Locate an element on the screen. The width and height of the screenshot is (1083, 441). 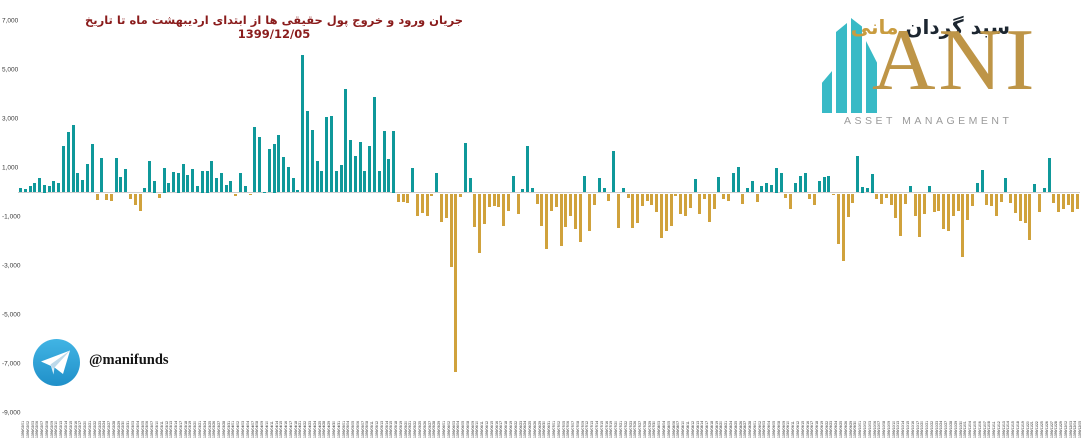
x-tick-label: 1399/05/25 is located at coordinates (420, 429).